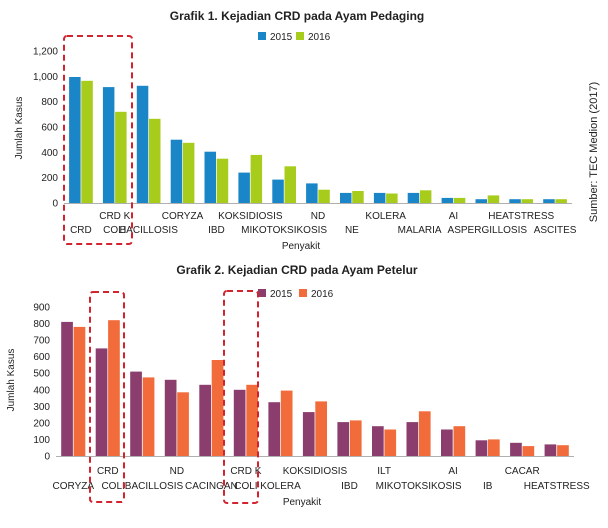 This screenshot has height=528, width=608. Describe the element at coordinates (262, 293) in the screenshot. I see `chart-2-legend-swatch-2015` at that location.